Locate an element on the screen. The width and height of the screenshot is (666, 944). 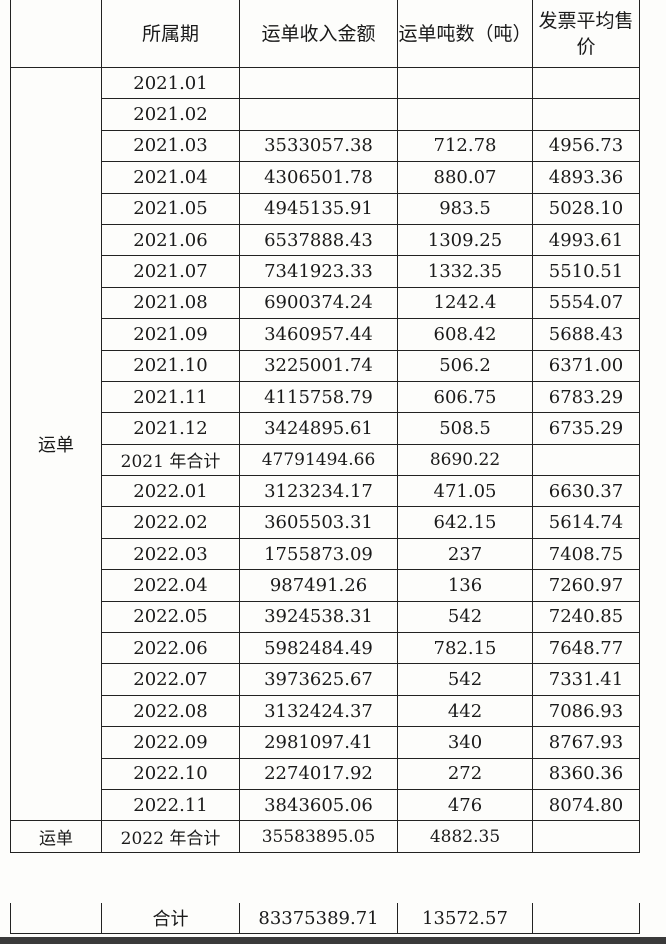
table-row: 2022.10 2274017.92 272 8360.36 is located at coordinates (325, 773).